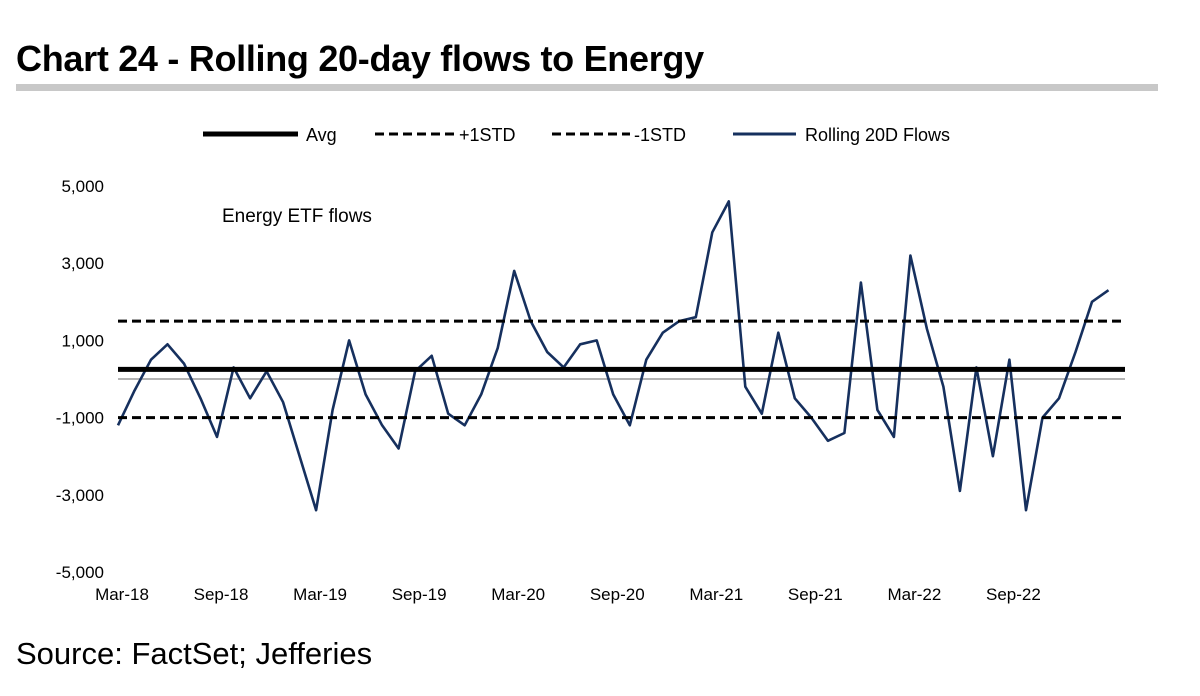 Image resolution: width=1200 pixels, height=696 pixels. Describe the element at coordinates (576, 135) in the screenshot. I see `legend: Avg +1STD -1STD Rolling 20D Flows` at that location.